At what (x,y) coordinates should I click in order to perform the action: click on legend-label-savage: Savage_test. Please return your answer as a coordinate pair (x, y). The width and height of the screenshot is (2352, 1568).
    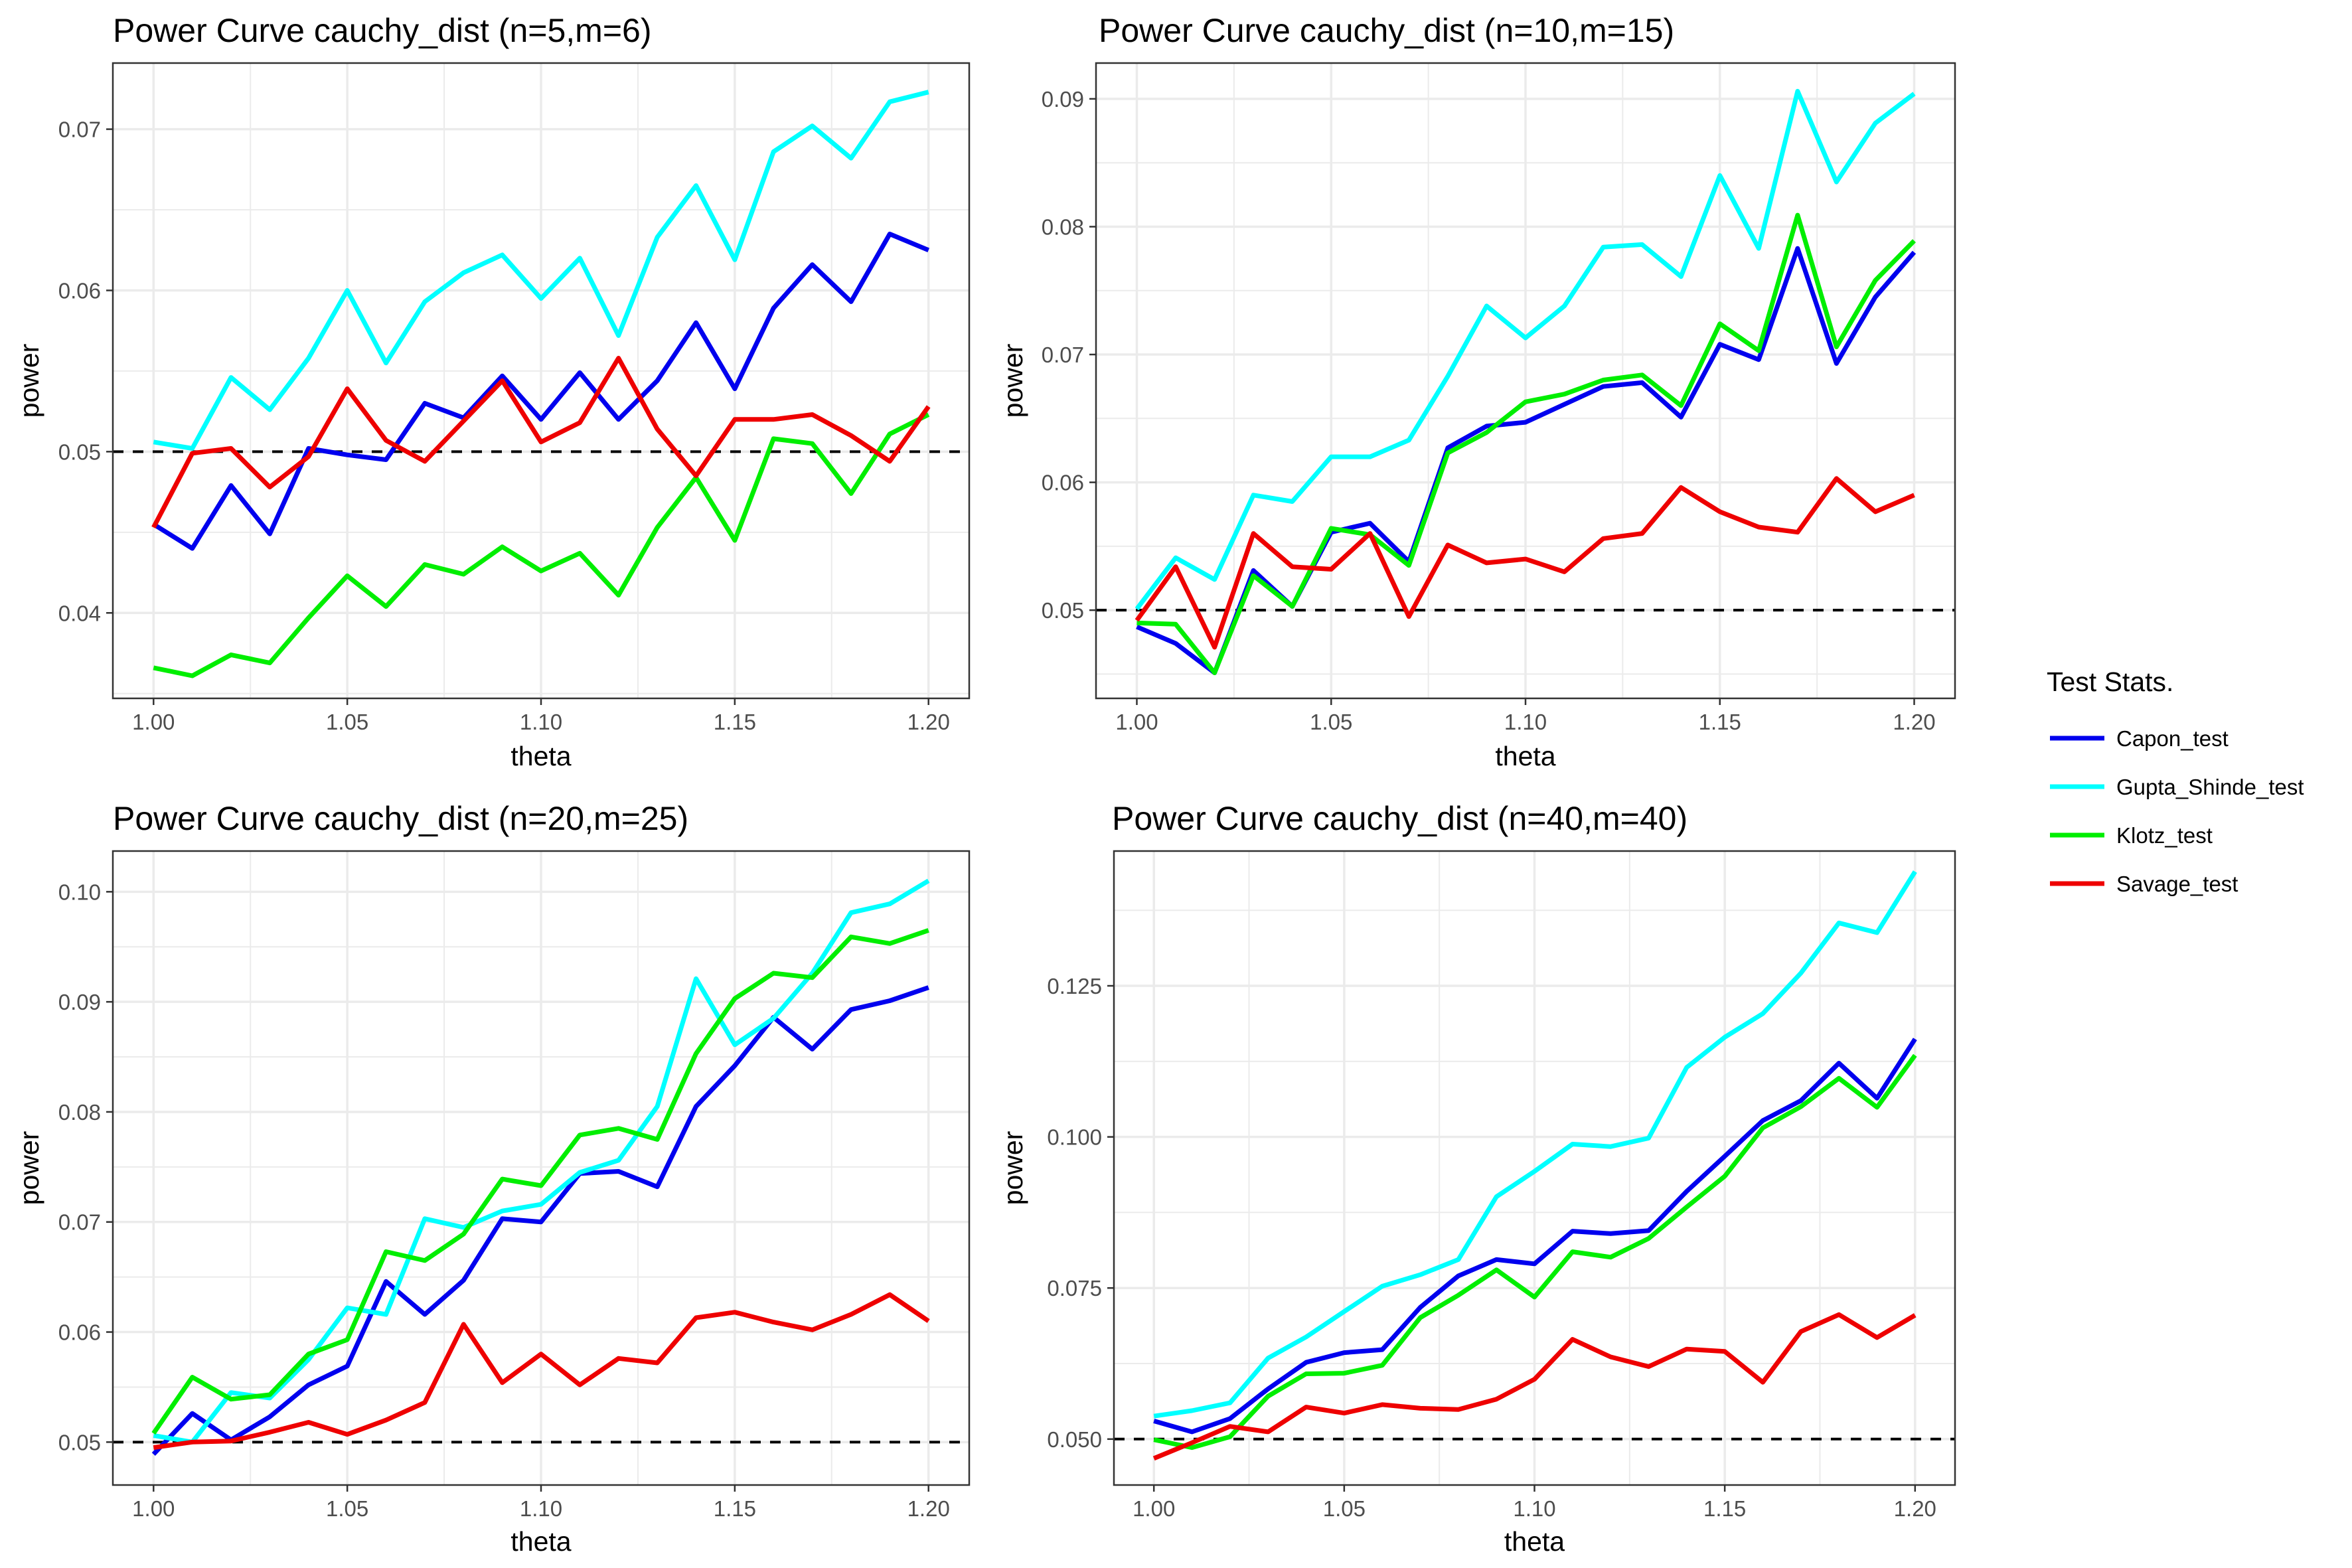
    Looking at the image, I should click on (2177, 884).